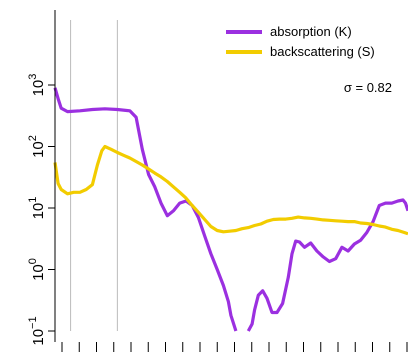 The width and height of the screenshot is (408, 352). What do you see at coordinates (234, 347) in the screenshot?
I see `x-axis-ticks` at bounding box center [234, 347].